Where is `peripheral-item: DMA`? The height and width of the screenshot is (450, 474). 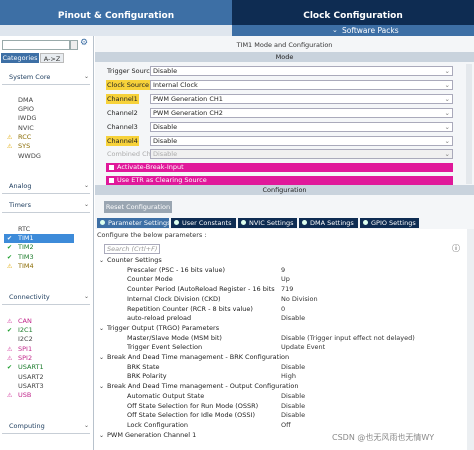
peripheral-item: DMA is located at coordinates (39, 100).